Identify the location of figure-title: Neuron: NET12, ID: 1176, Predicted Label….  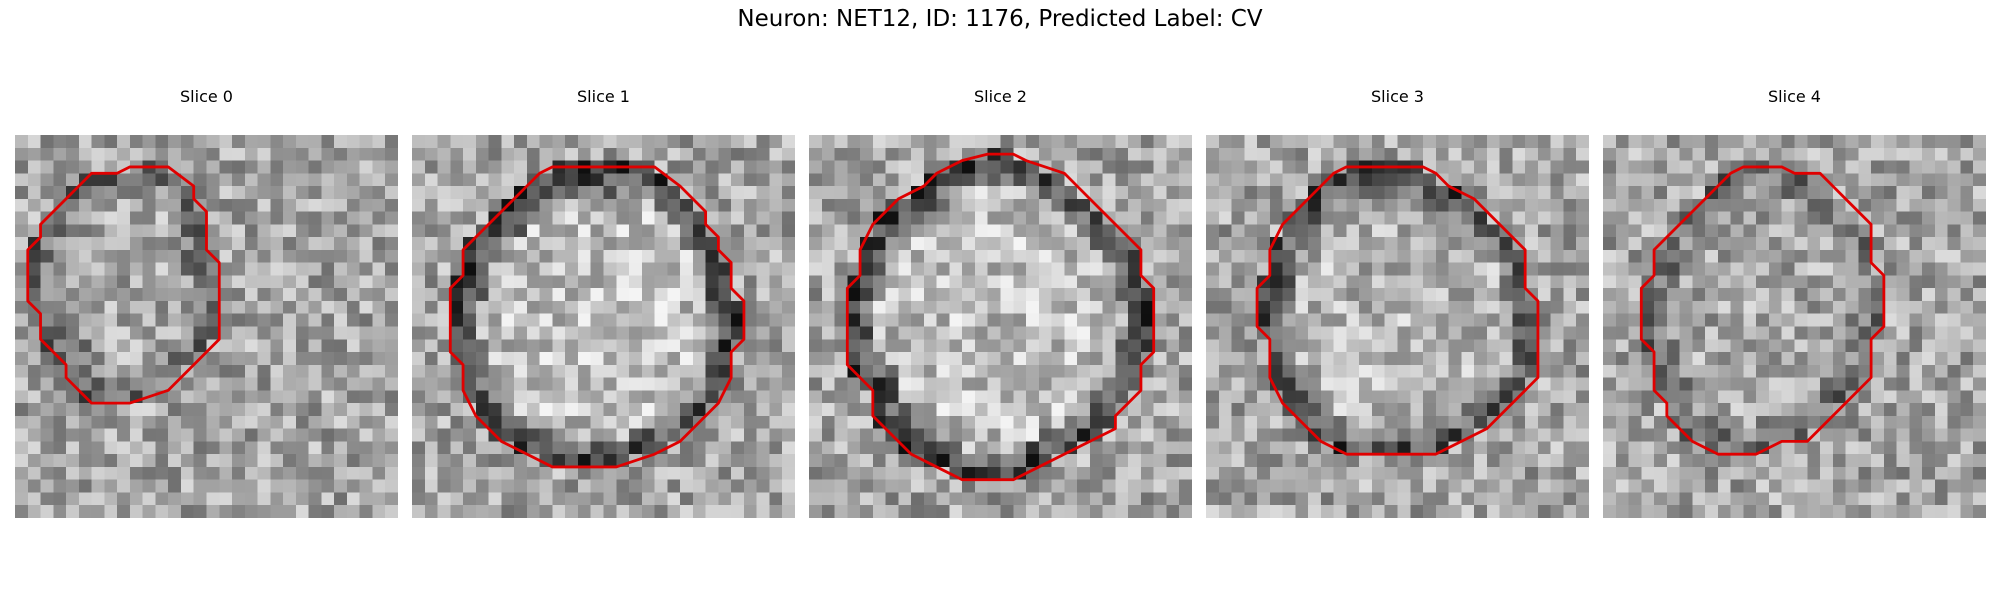
(1000, 19).